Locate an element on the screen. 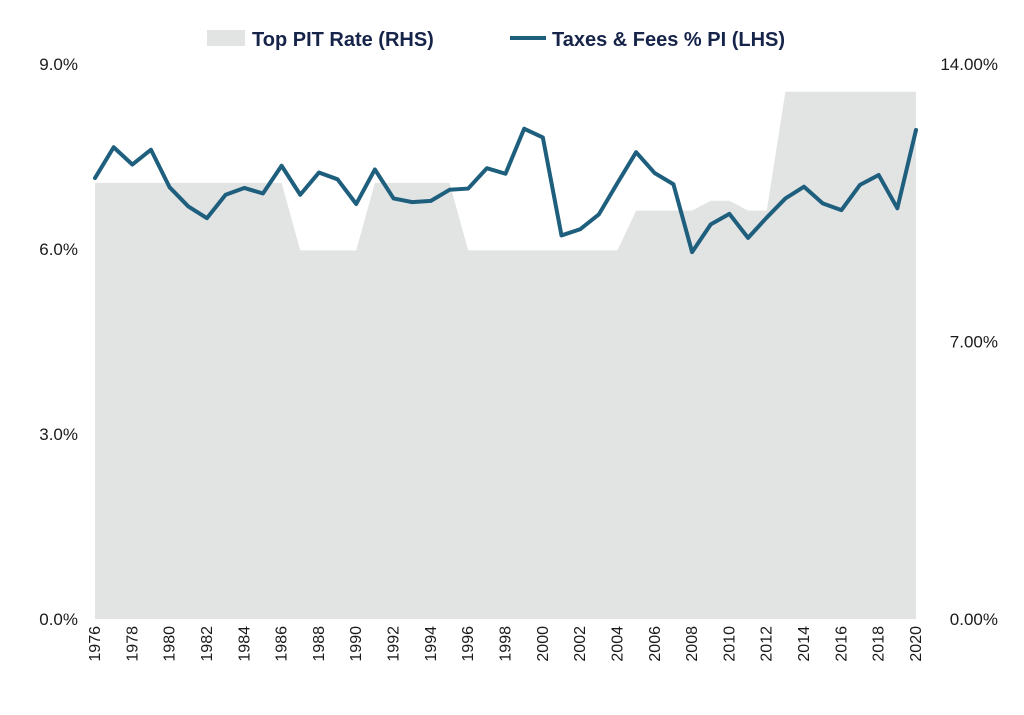  x-tick-label: 1998 is located at coordinates (506, 644).